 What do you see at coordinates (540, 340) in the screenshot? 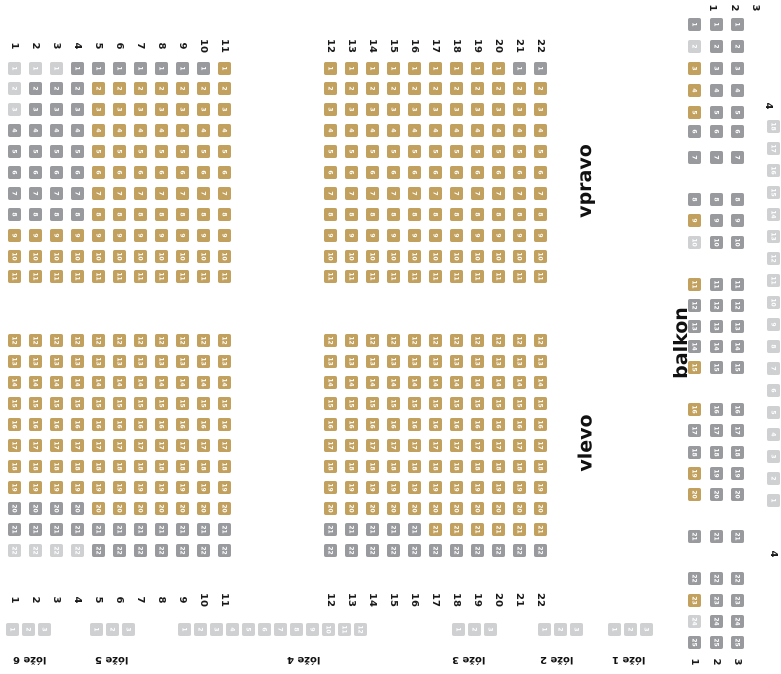
I see `parter-seat: 12` at bounding box center [540, 340].